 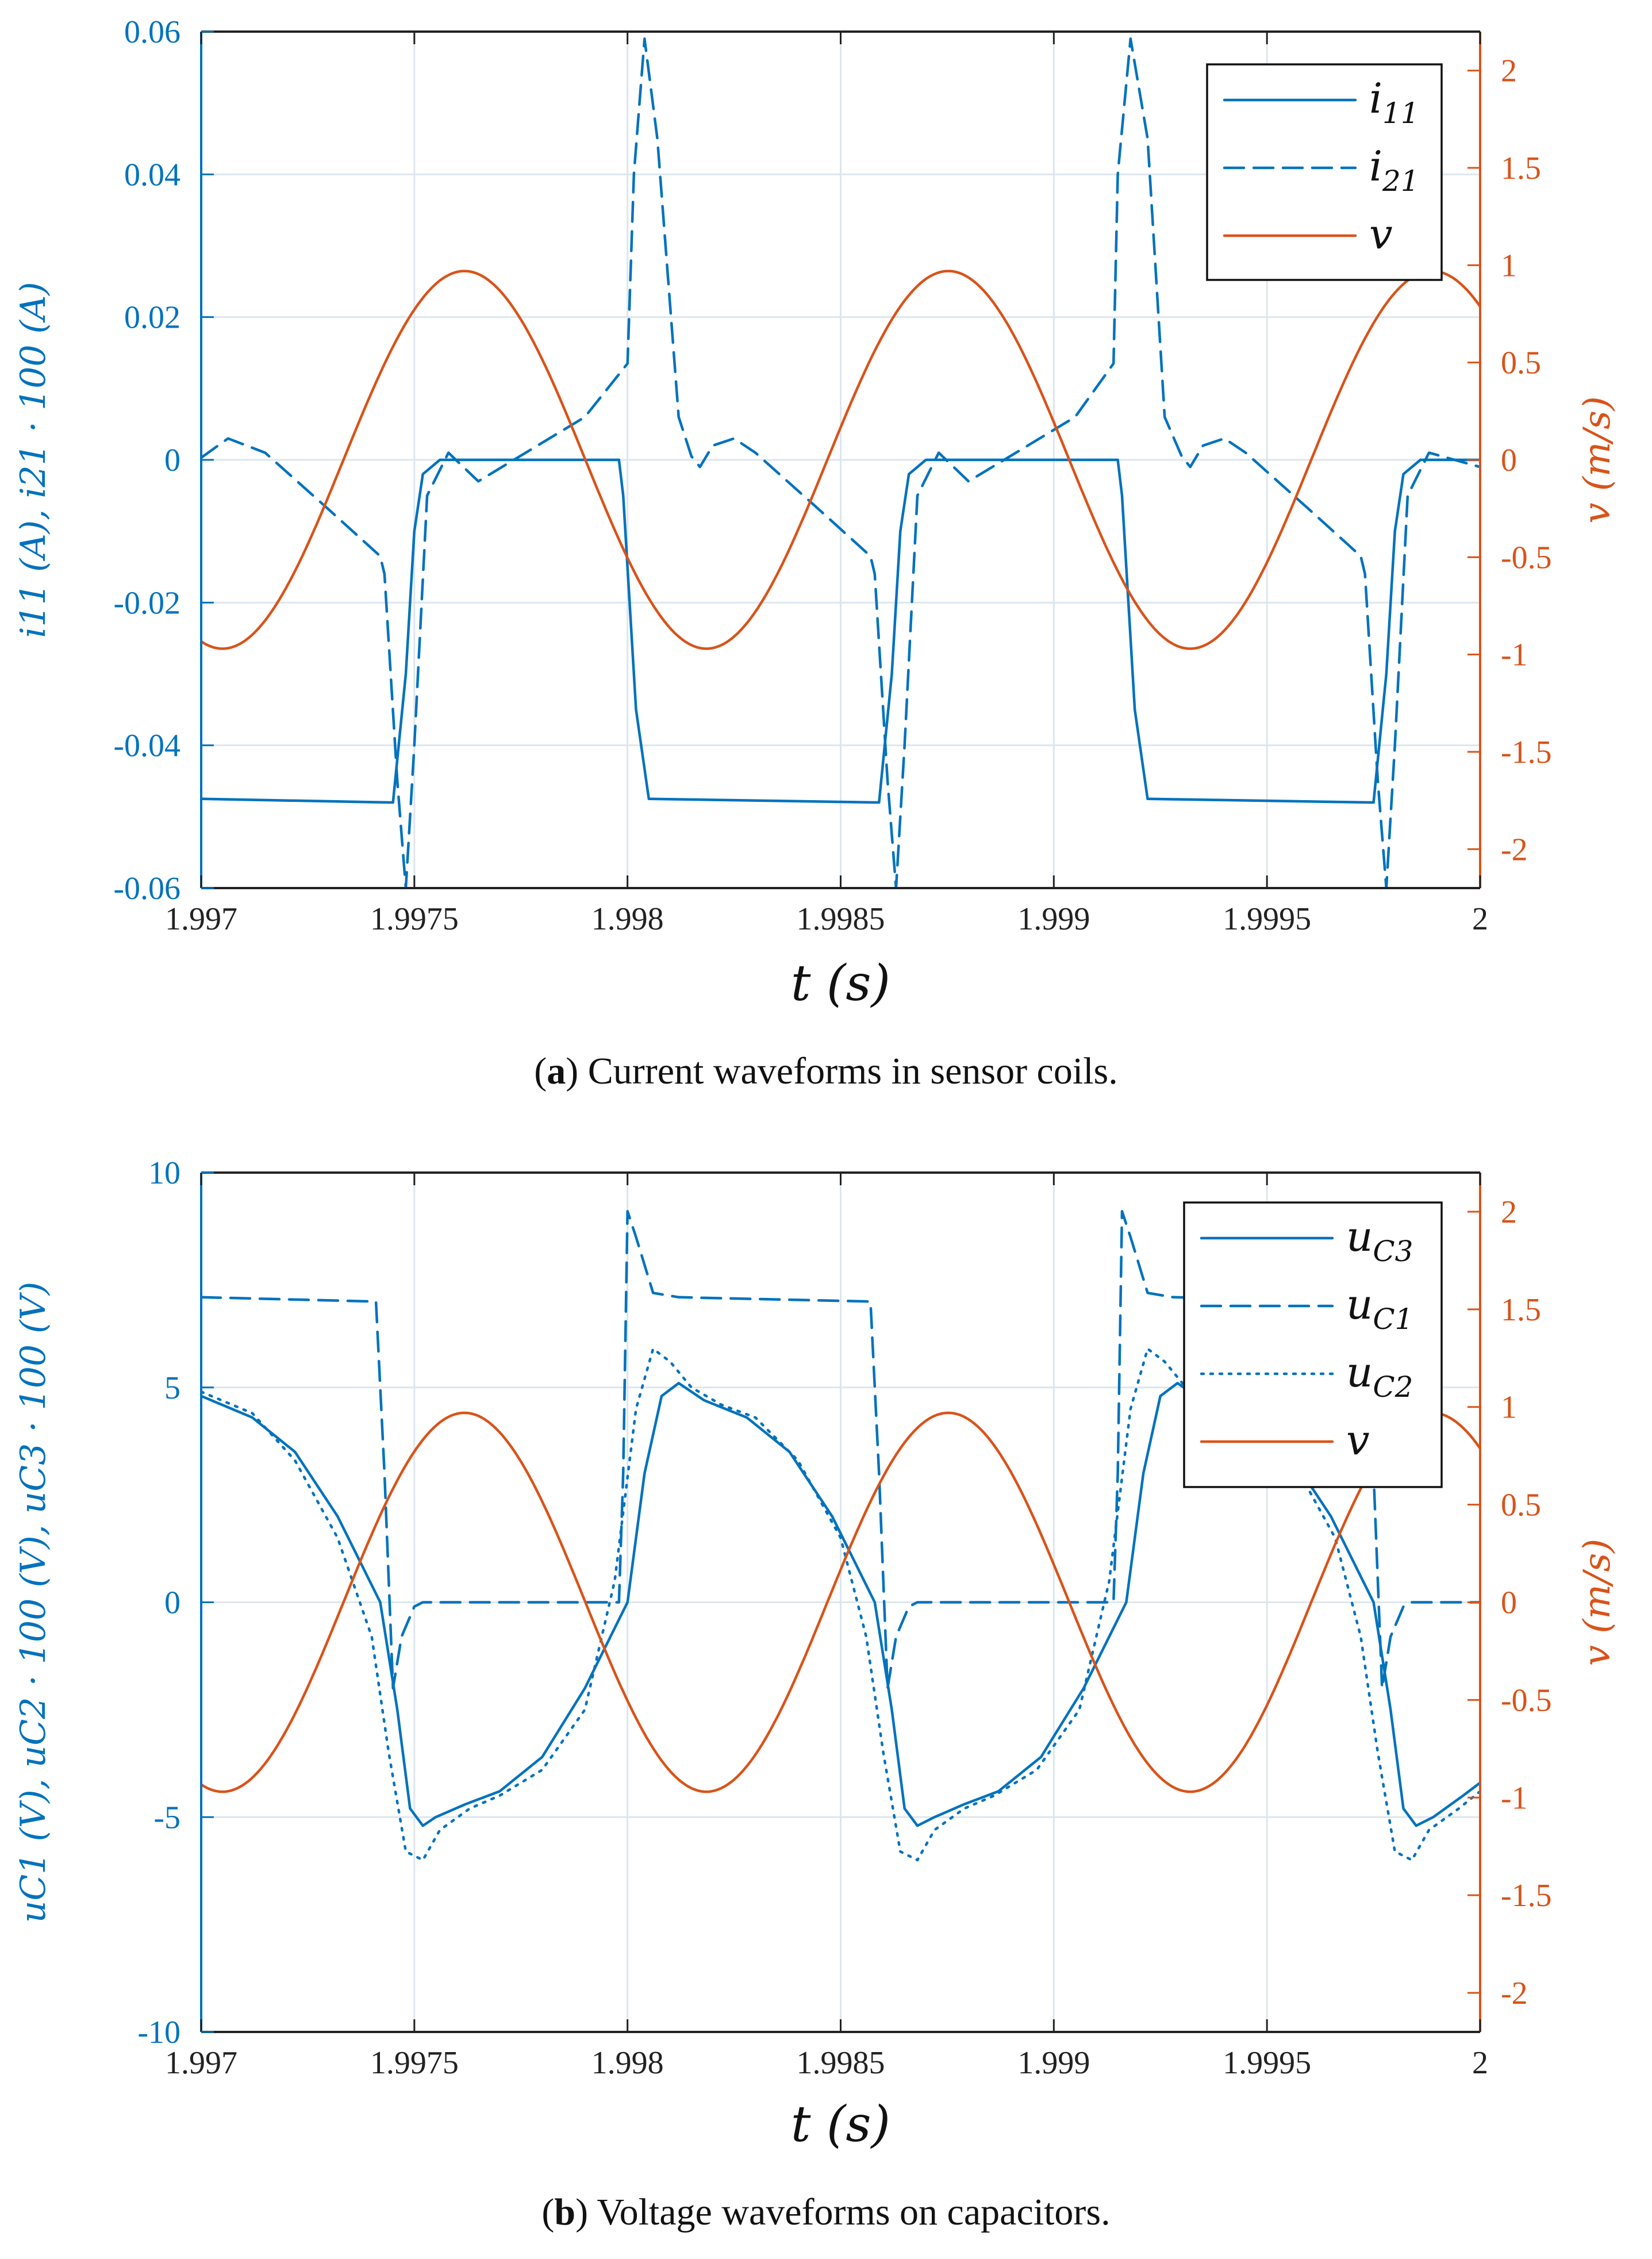 I want to click on legend-entry-subscript: C2, so click(x=1393, y=1387).